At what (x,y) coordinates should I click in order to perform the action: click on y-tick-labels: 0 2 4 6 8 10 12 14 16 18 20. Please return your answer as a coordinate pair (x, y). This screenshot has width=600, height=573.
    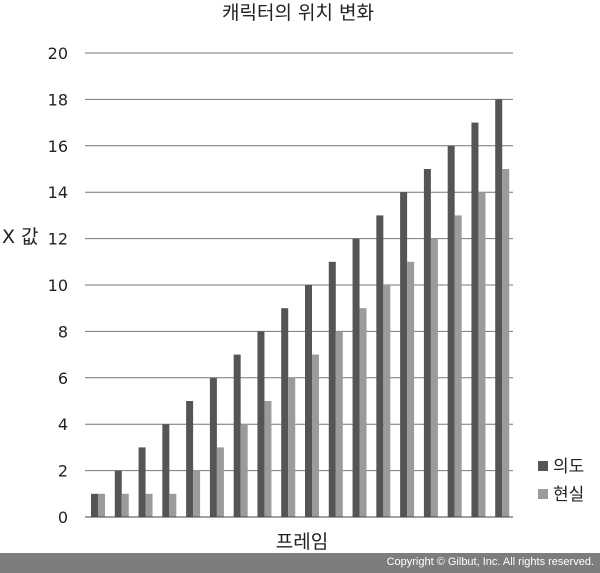
    Looking at the image, I should click on (58, 285).